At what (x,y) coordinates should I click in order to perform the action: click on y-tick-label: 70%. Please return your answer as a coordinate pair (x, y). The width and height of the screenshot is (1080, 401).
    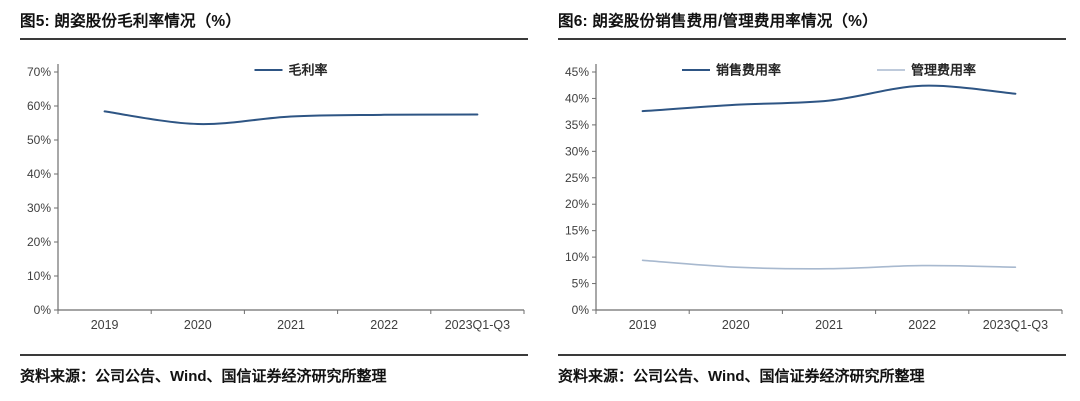
    Looking at the image, I should click on (39, 72).